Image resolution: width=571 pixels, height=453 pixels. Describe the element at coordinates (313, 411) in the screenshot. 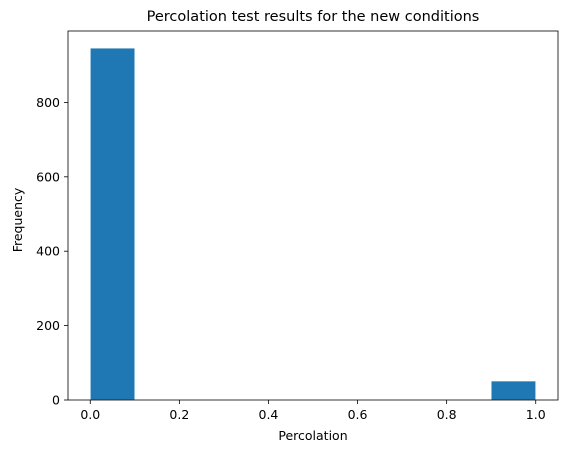

I see `x-axis: 0.0 0.2 0.4 0.6 0.8 1.0` at that location.